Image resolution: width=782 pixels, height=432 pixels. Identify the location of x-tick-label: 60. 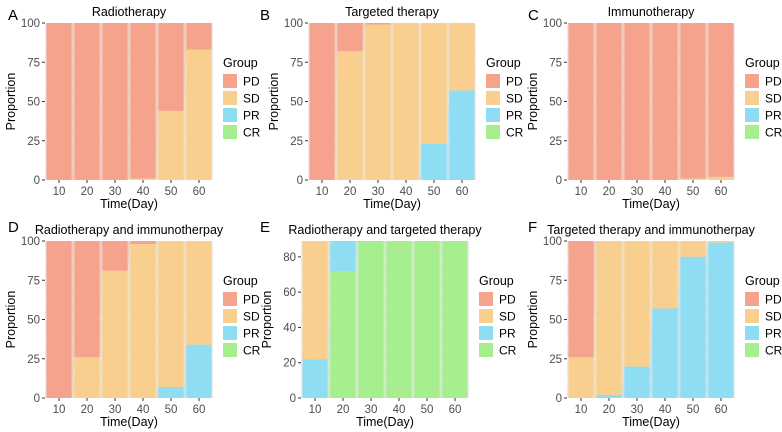
(721, 410).